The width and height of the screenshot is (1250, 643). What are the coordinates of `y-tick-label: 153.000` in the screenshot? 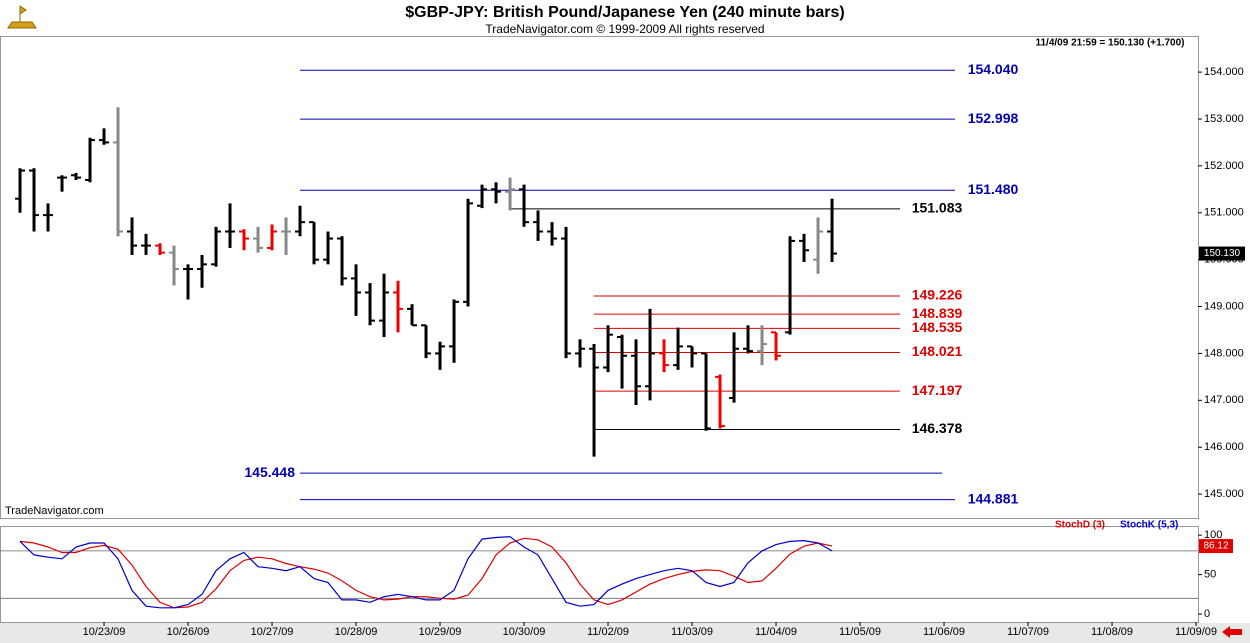 It's located at (1224, 119).